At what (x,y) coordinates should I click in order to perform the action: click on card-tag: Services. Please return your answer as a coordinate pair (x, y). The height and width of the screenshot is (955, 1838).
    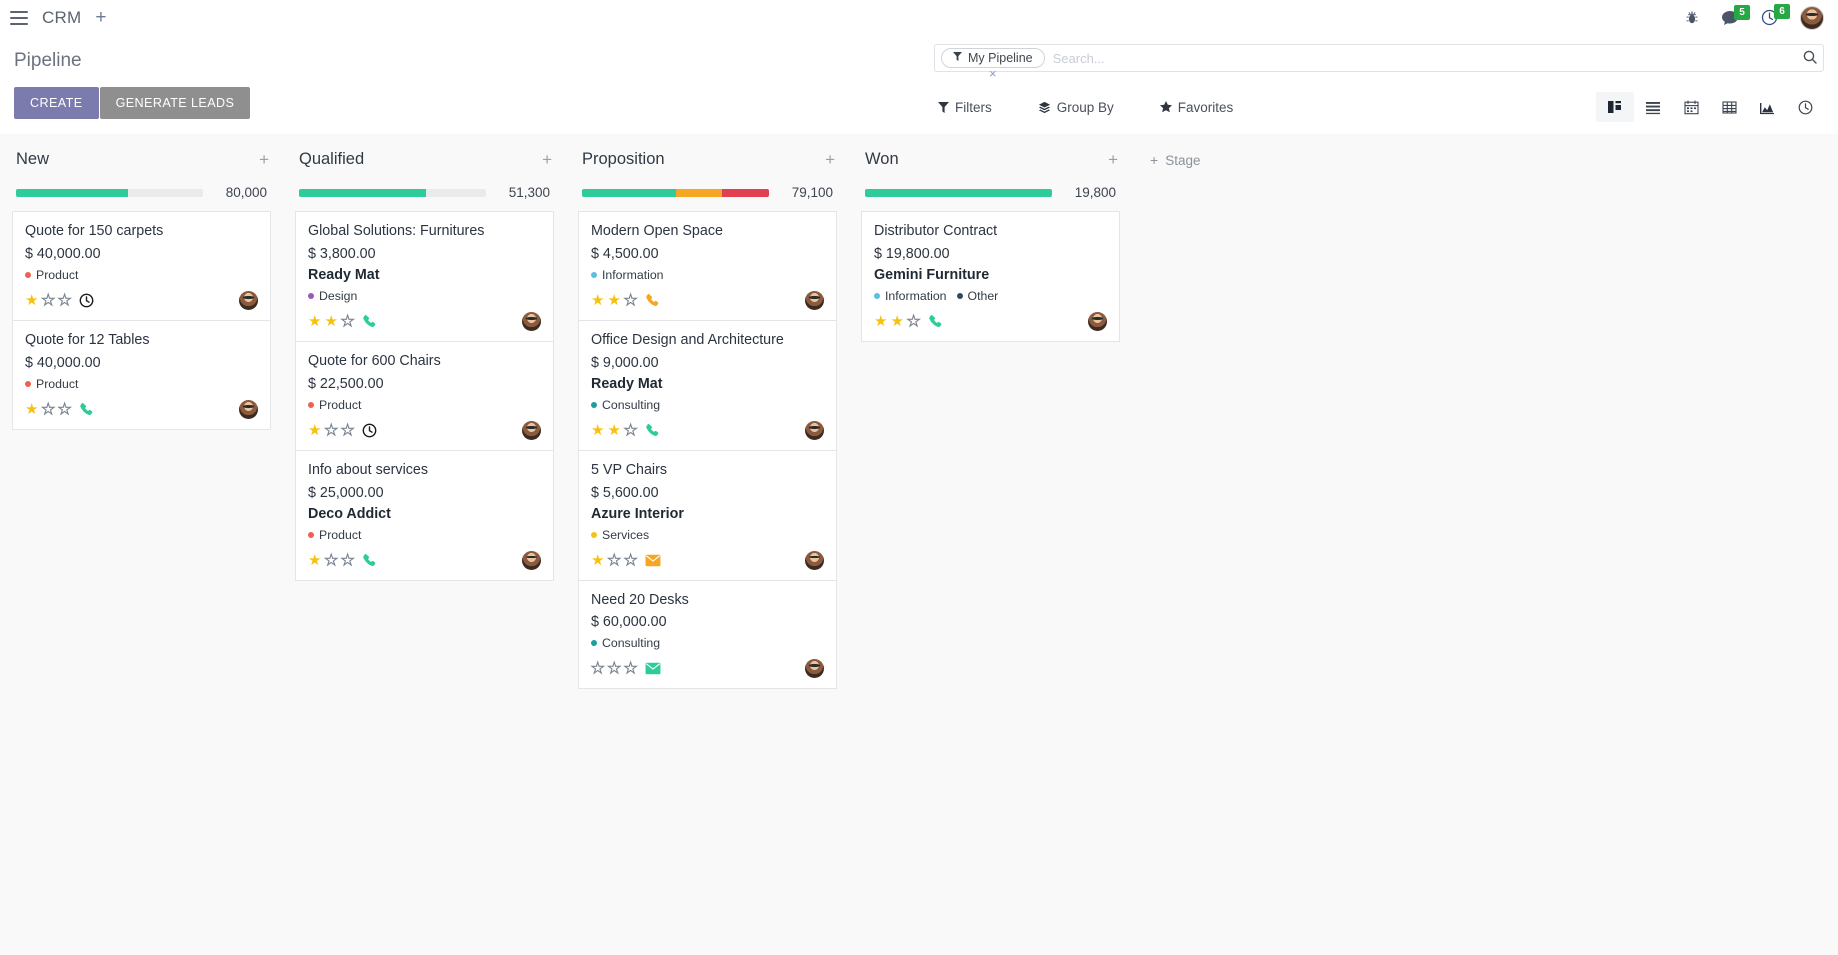
    Looking at the image, I should click on (620, 535).